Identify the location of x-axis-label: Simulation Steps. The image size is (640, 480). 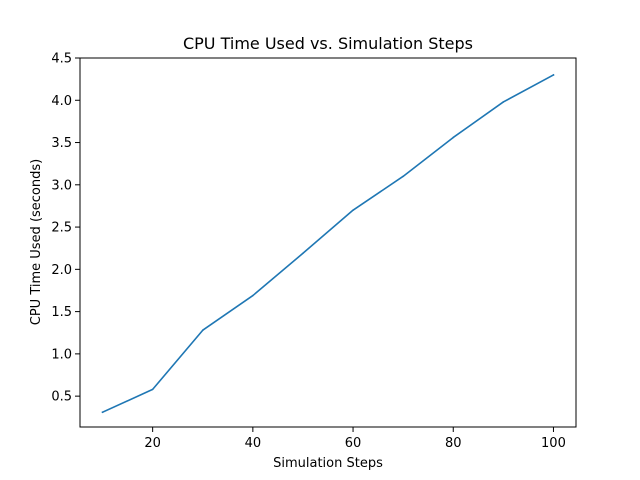
(328, 463).